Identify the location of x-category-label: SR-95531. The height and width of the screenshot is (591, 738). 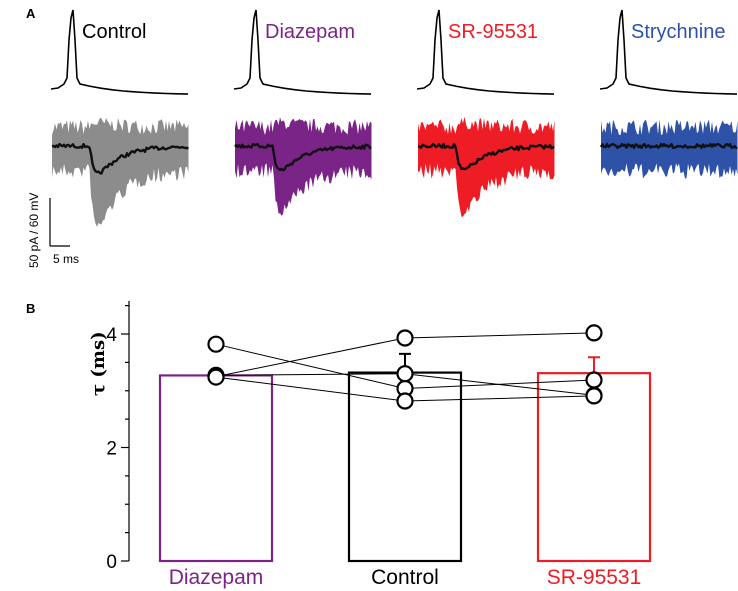
(594, 577).